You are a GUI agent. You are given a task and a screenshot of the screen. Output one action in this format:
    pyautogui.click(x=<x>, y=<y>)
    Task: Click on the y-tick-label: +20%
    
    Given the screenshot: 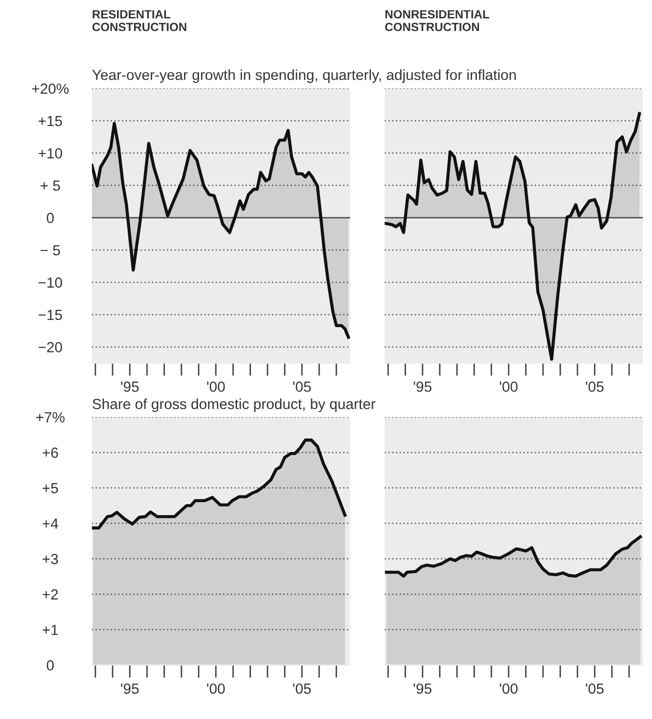 What is the action you would take?
    pyautogui.click(x=50, y=89)
    